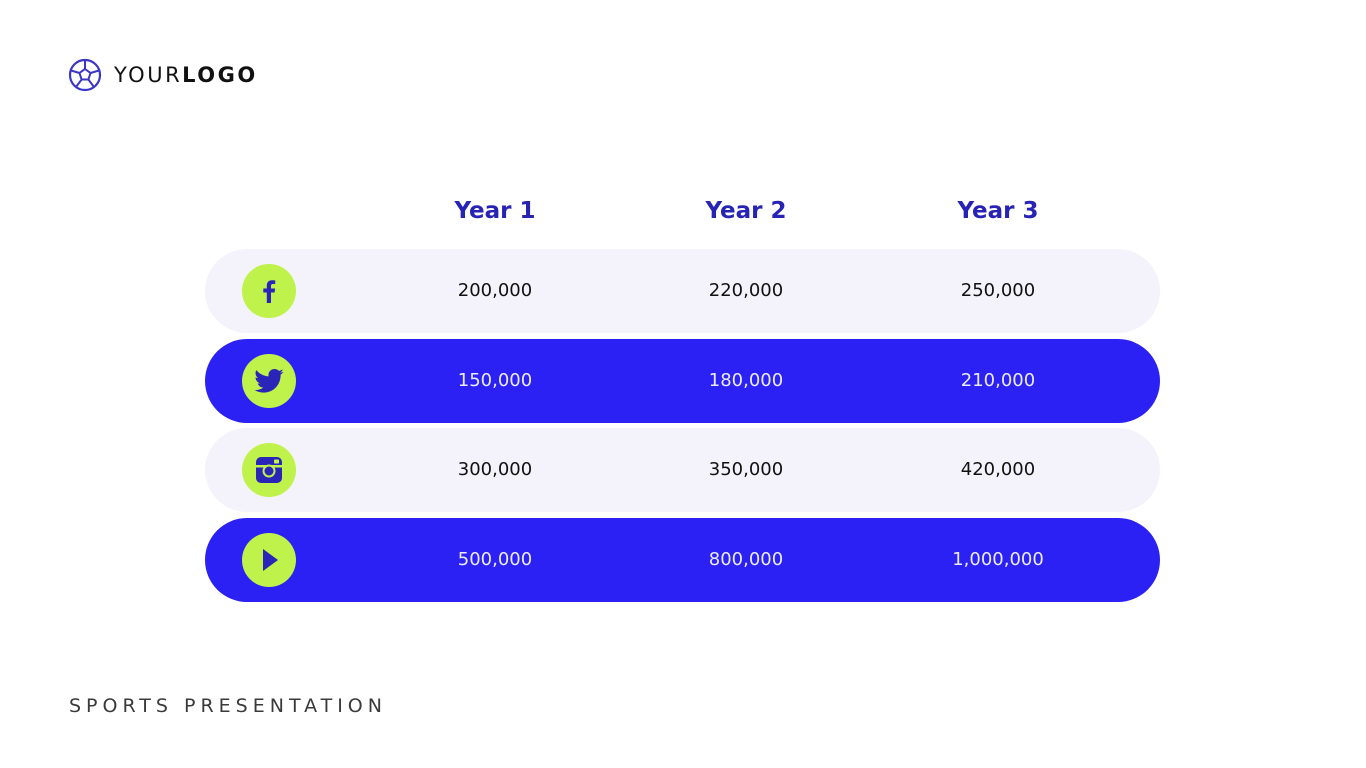  What do you see at coordinates (998, 559) in the screenshot?
I see `cell-video-year-3: 1,000,000` at bounding box center [998, 559].